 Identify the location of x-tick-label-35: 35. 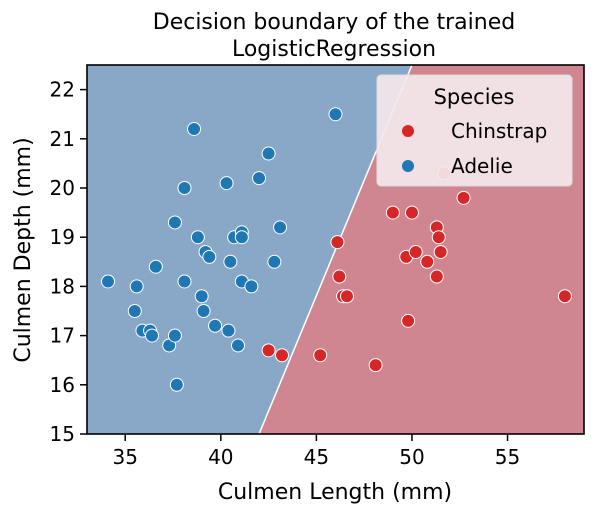
(125, 457).